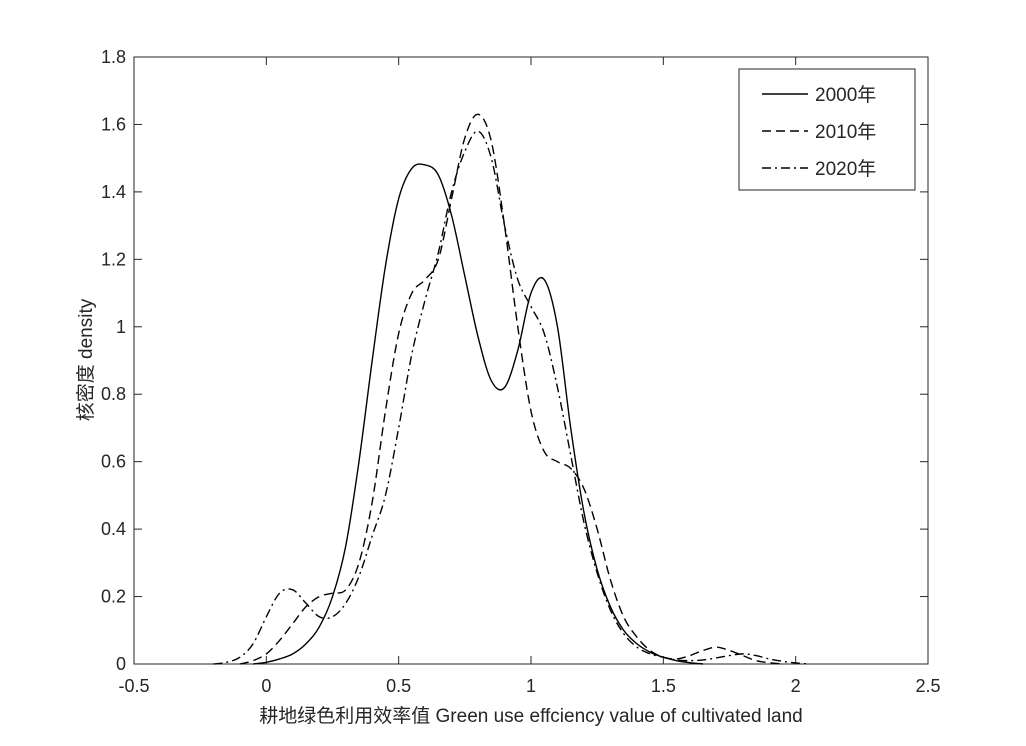 The height and width of the screenshot is (746, 1026). What do you see at coordinates (845, 132) in the screenshot?
I see `legend-label-2: 2010年` at bounding box center [845, 132].